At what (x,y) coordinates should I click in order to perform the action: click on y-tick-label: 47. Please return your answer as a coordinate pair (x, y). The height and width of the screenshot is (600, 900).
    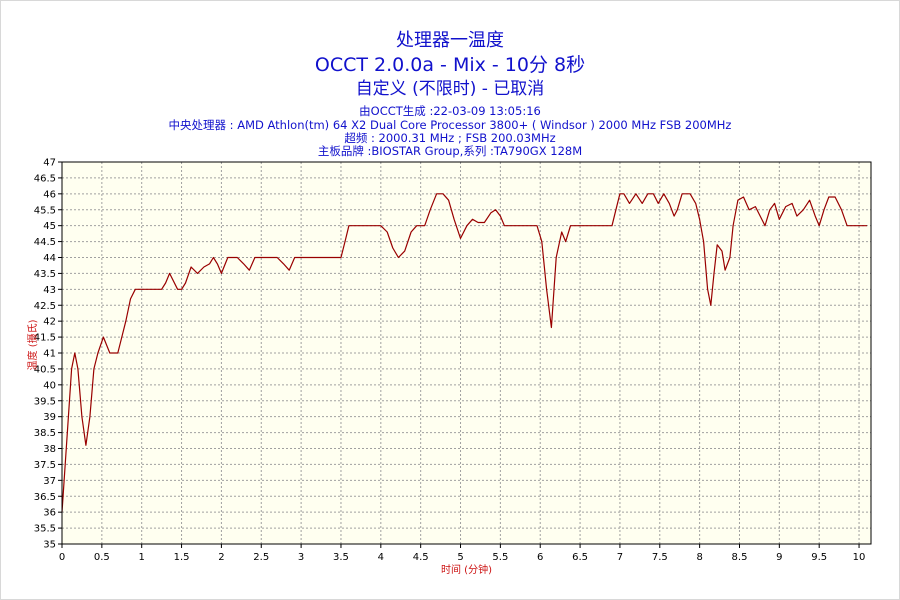
    Looking at the image, I should click on (49, 163).